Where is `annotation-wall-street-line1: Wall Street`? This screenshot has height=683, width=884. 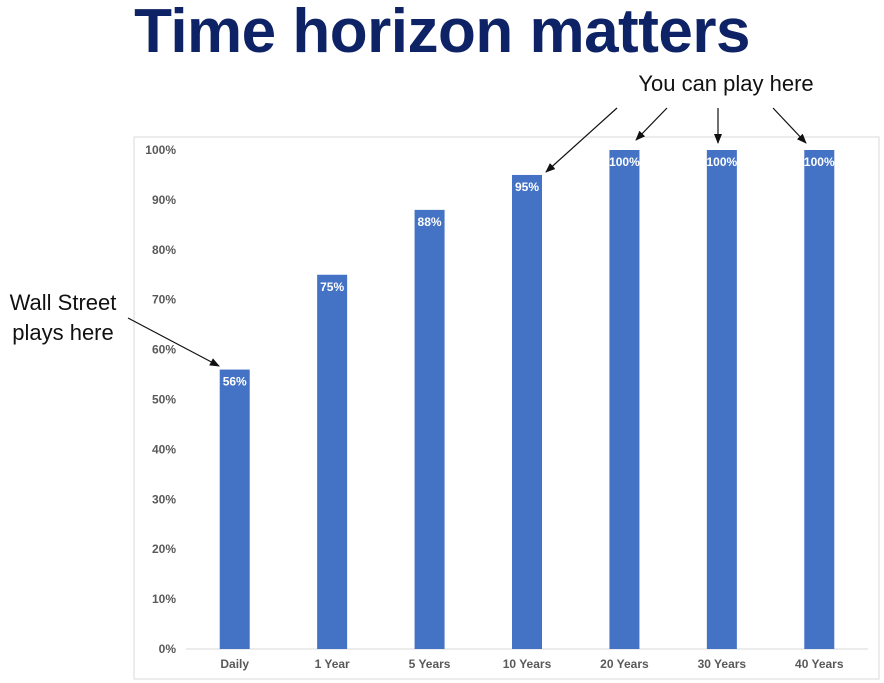 annotation-wall-street-line1: Wall Street is located at coordinates (63, 302).